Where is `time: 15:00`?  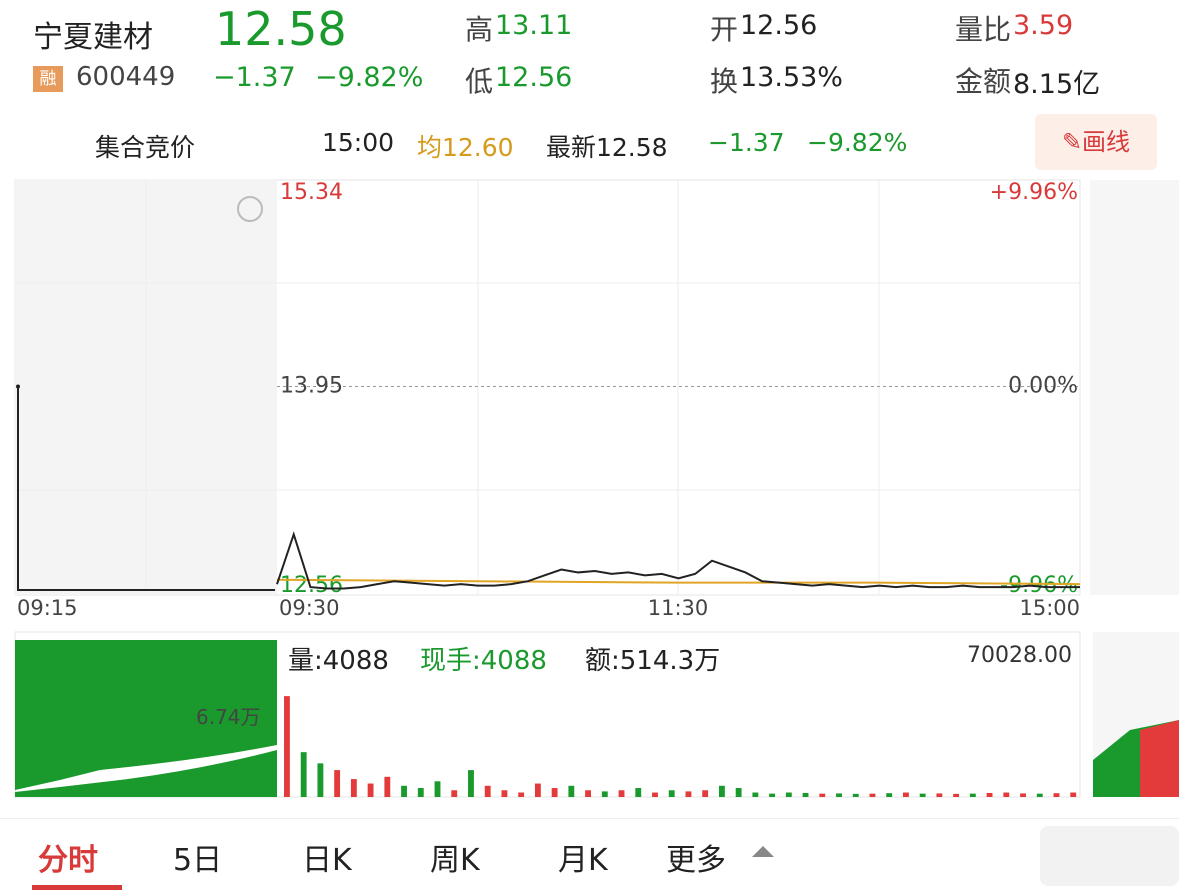 time: 15:00 is located at coordinates (358, 142).